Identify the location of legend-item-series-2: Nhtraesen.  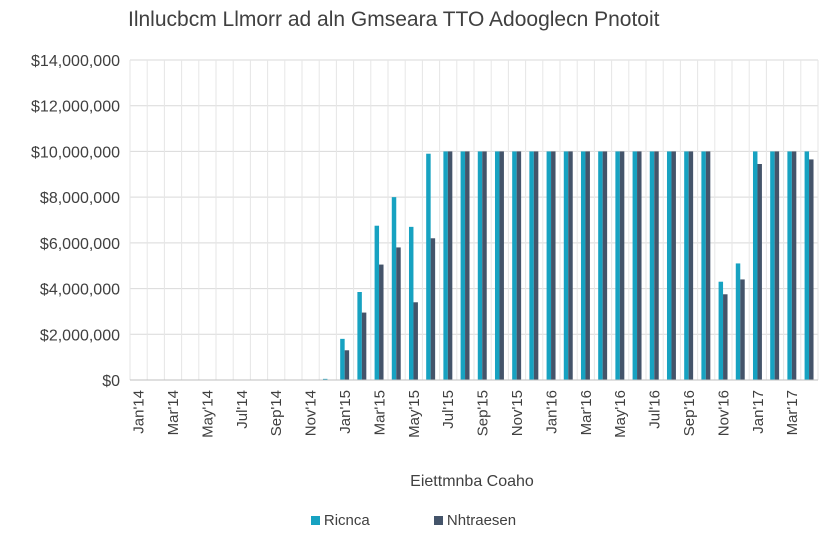
(475, 520).